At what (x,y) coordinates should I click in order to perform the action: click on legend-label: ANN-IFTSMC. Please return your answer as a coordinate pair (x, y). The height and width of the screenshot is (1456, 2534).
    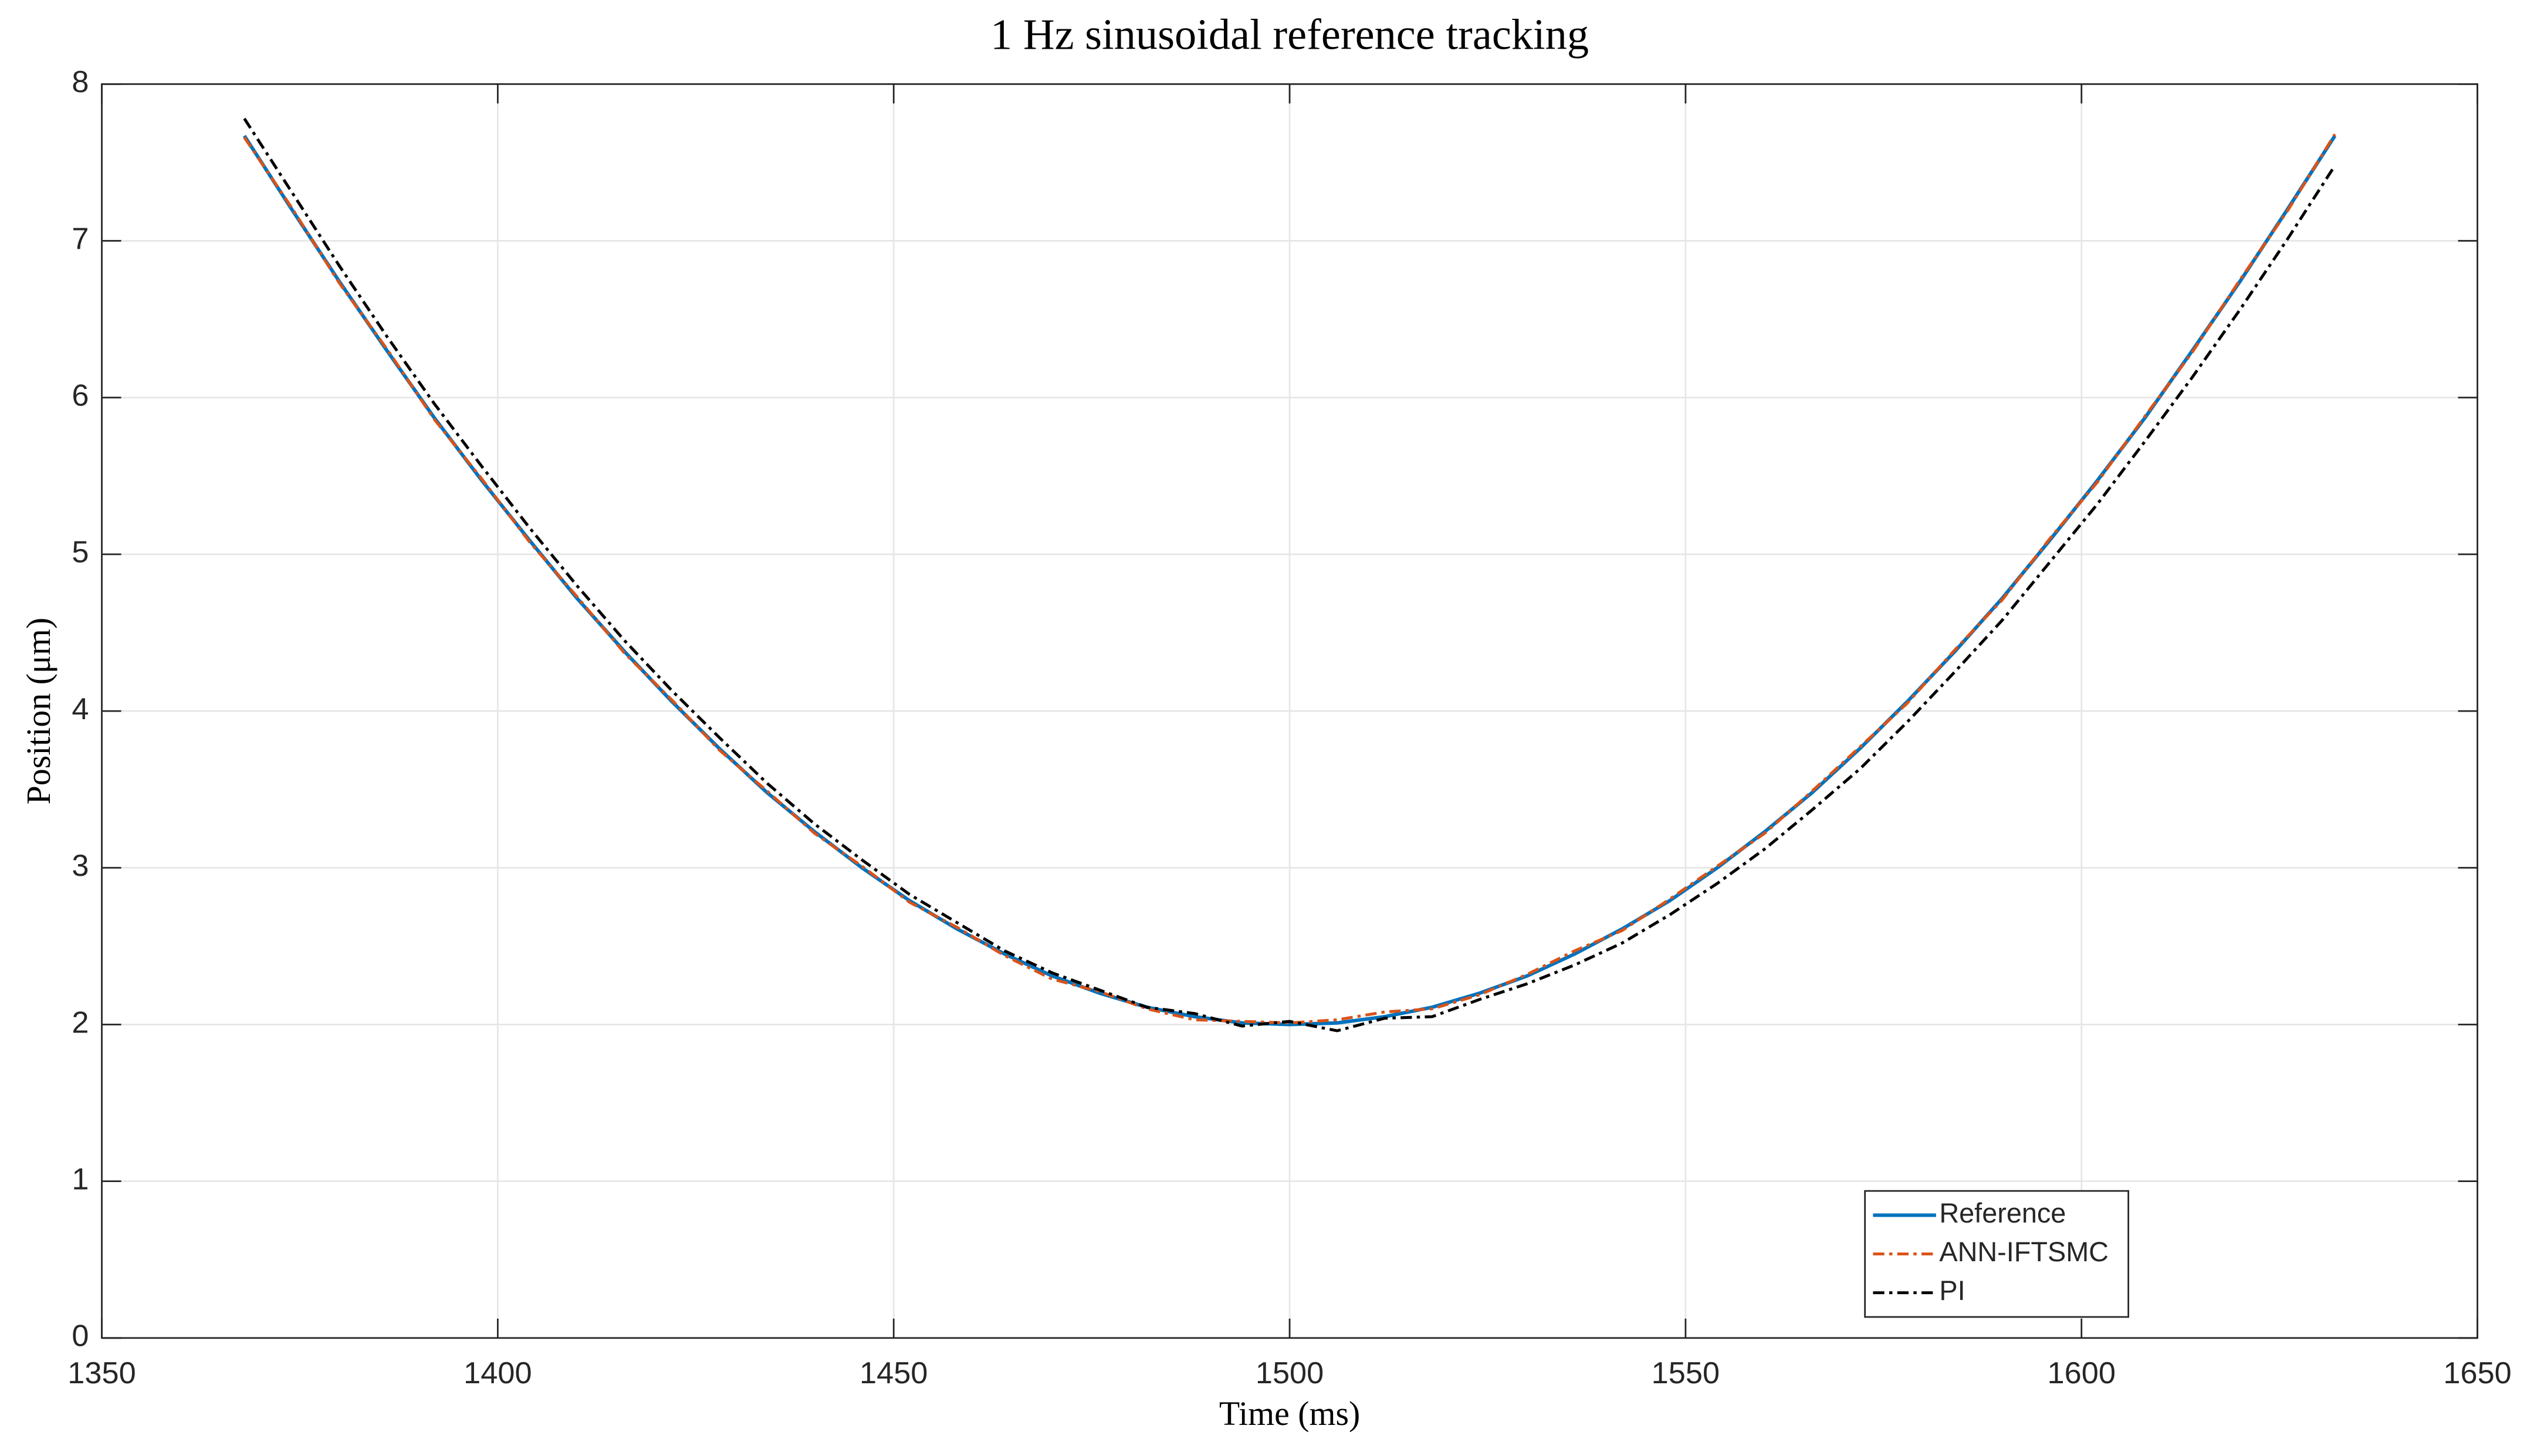
    Looking at the image, I should click on (2024, 1252).